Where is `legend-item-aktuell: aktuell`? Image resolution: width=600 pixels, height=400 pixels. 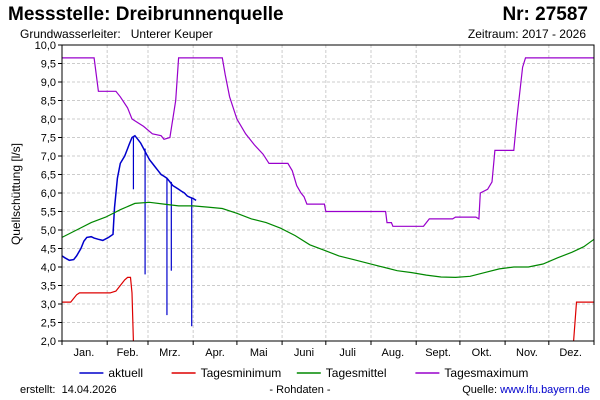
legend-item-aktuell: aktuell is located at coordinates (111, 373).